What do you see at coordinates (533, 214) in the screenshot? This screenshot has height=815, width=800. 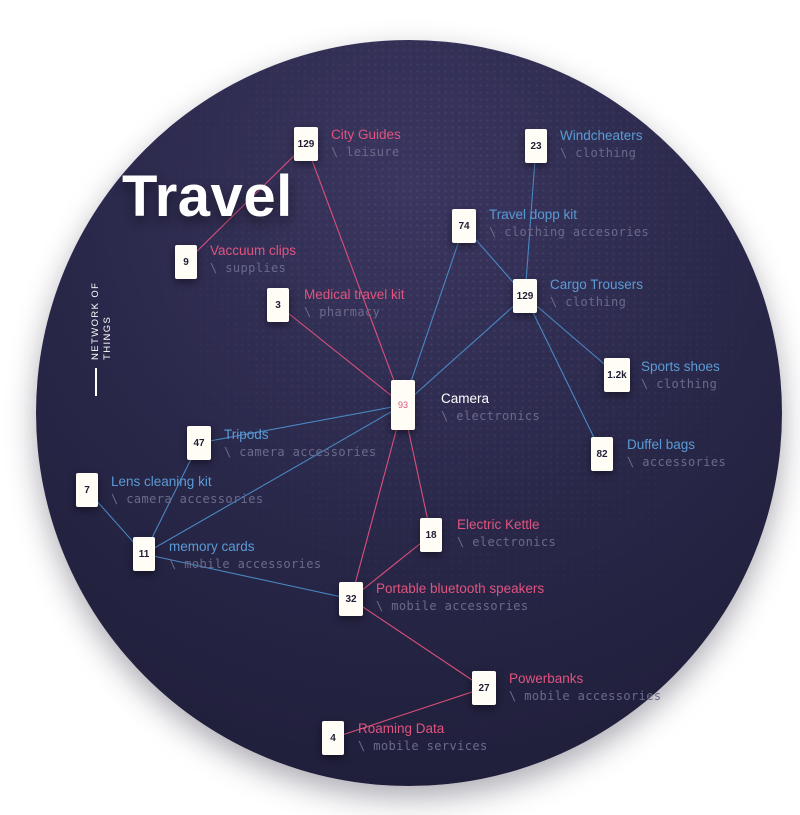 I see `node-name: Travel dopp kit` at bounding box center [533, 214].